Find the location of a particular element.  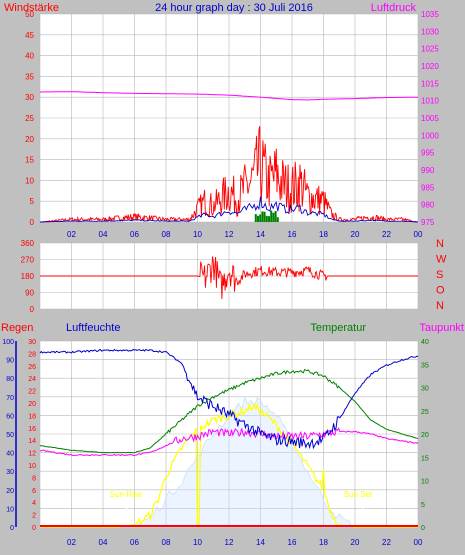

temperature-series is located at coordinates (229, 411).